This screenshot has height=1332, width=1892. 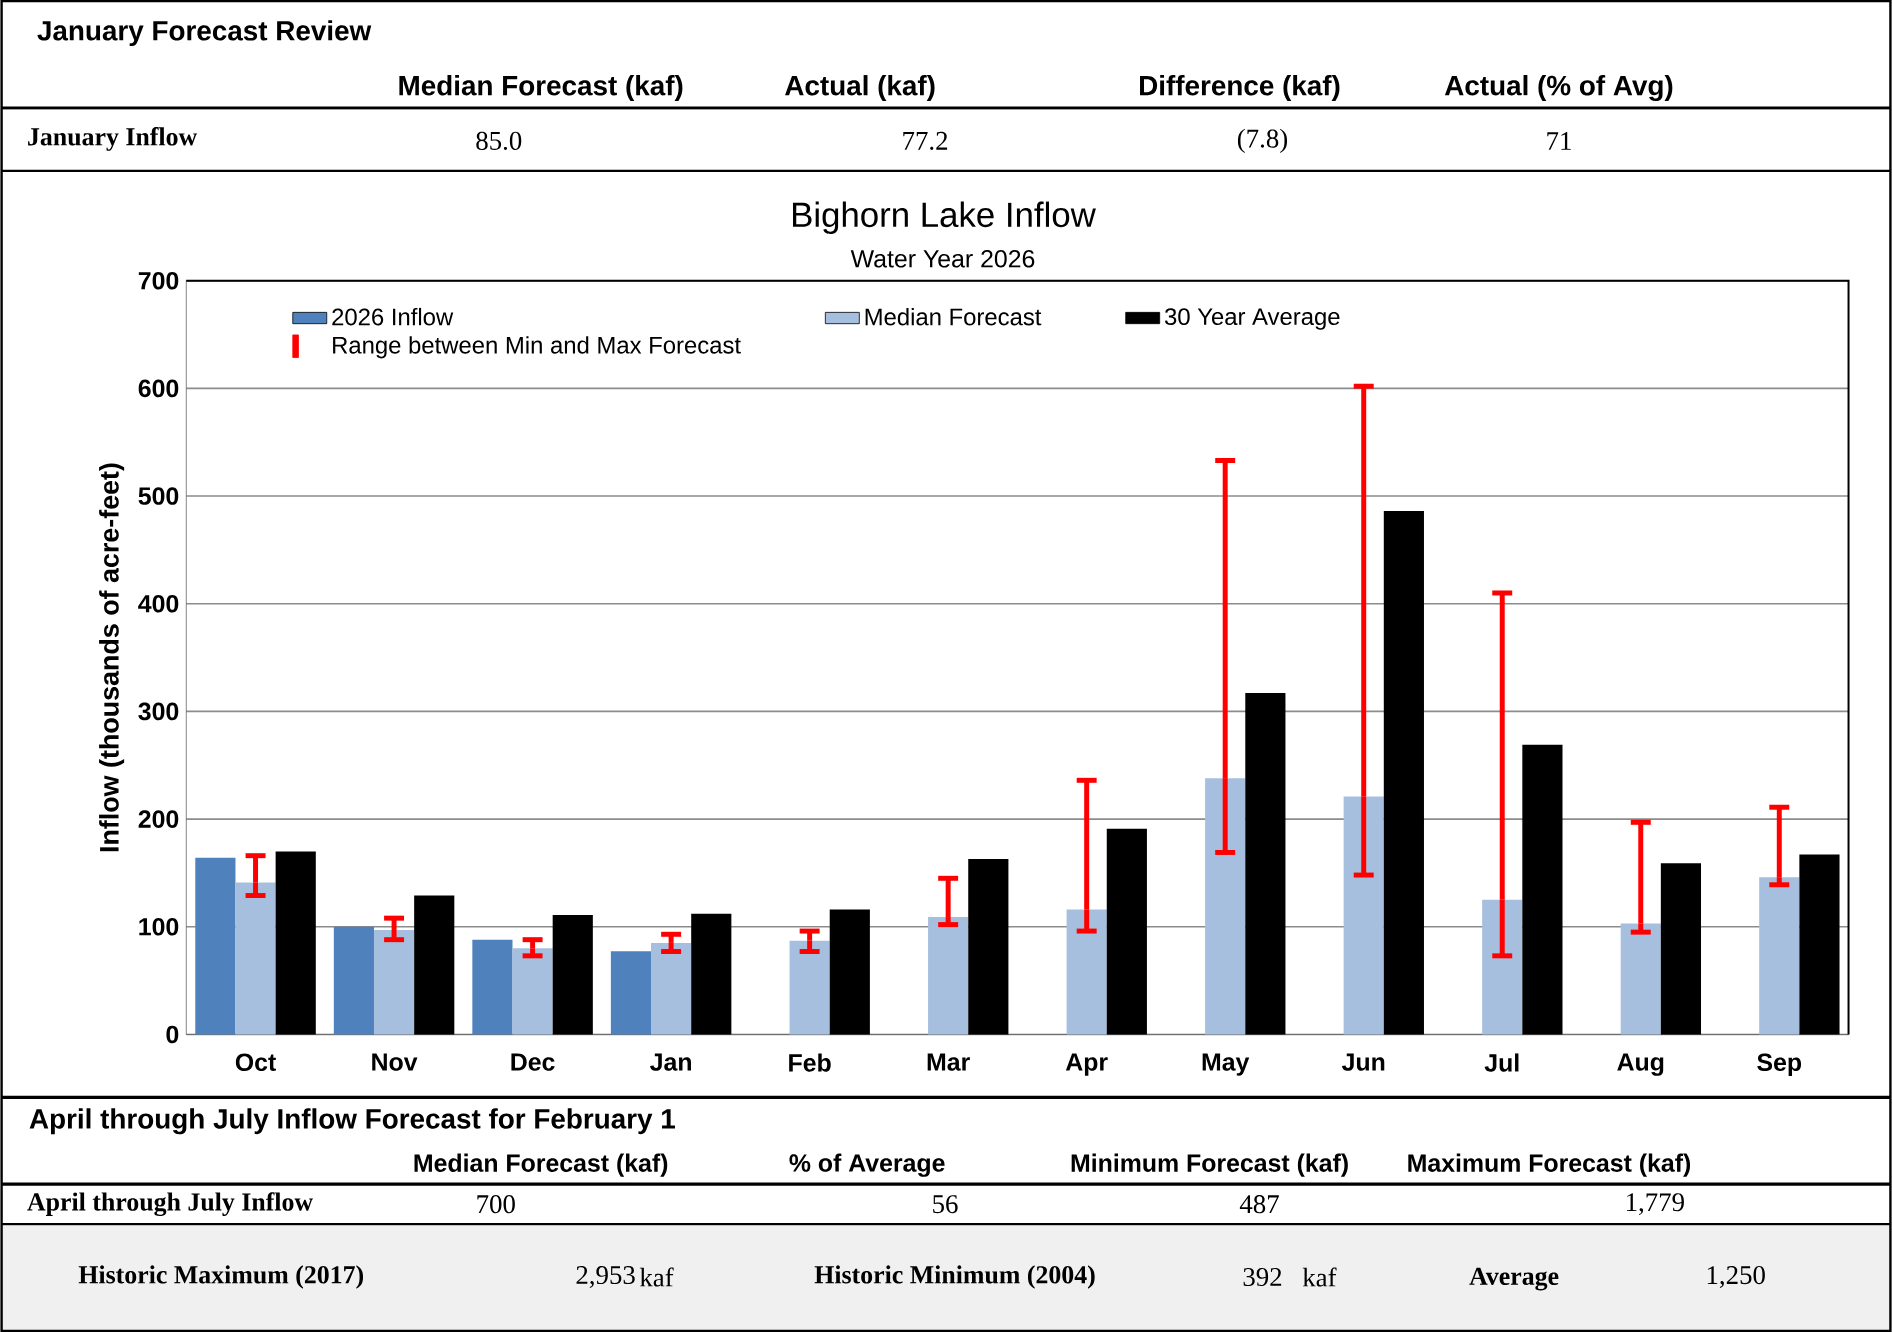 I want to click on legend-label: Median Forecast, so click(x=953, y=316).